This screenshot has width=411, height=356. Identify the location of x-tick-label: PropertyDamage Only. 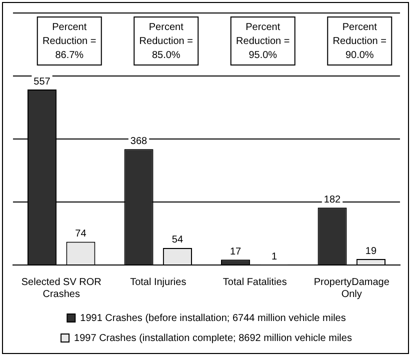
(352, 288).